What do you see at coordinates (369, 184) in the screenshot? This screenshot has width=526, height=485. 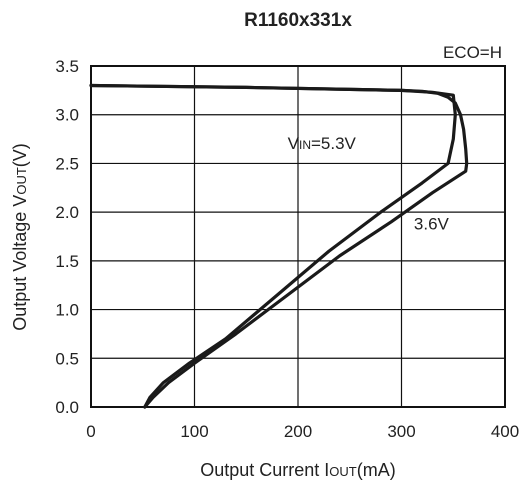 I see `series-labels: VIN=5.3V 3.6V` at bounding box center [369, 184].